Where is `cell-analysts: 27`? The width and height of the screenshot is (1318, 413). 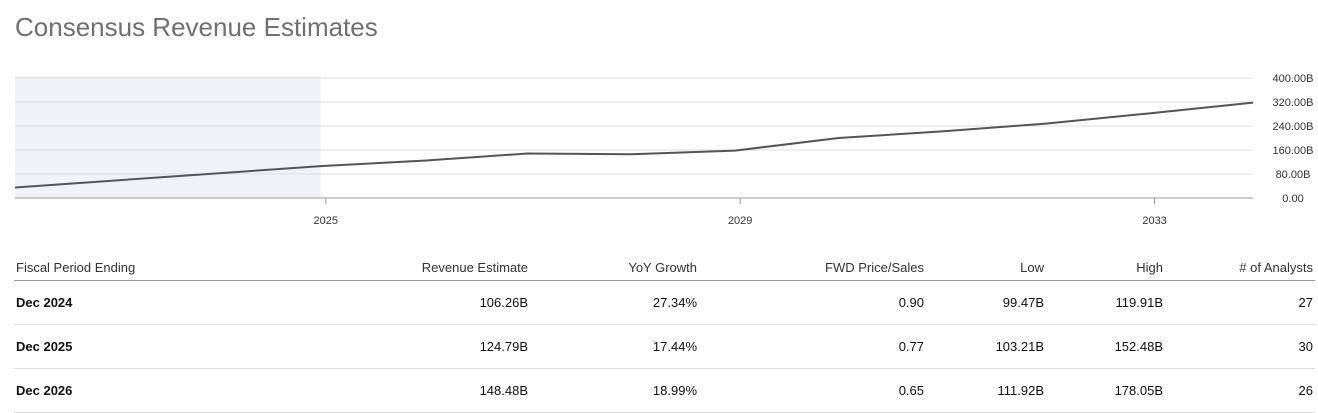 cell-analysts: 27 is located at coordinates (1240, 302).